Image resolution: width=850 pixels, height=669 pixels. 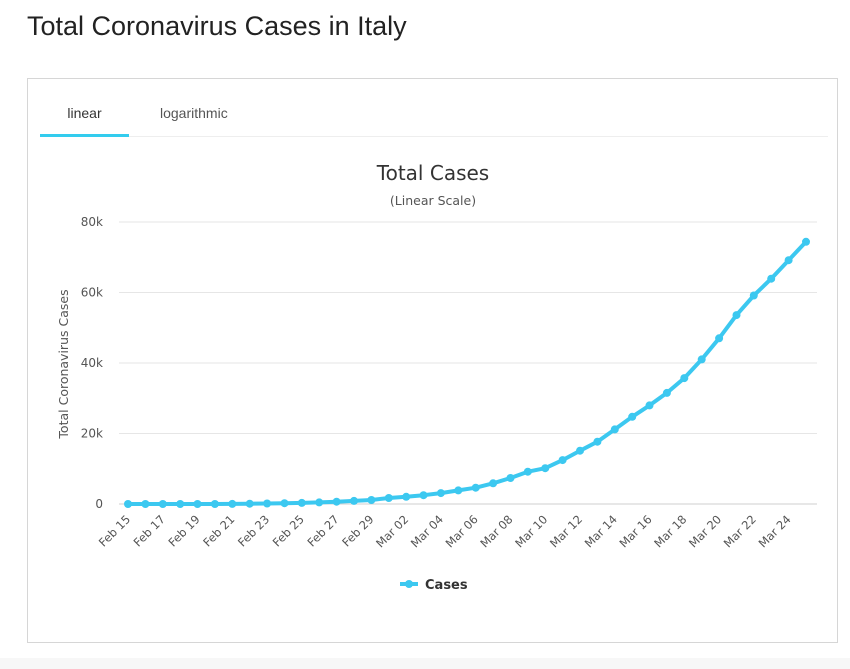 What do you see at coordinates (218, 530) in the screenshot?
I see `x-tick-label: Feb 21` at bounding box center [218, 530].